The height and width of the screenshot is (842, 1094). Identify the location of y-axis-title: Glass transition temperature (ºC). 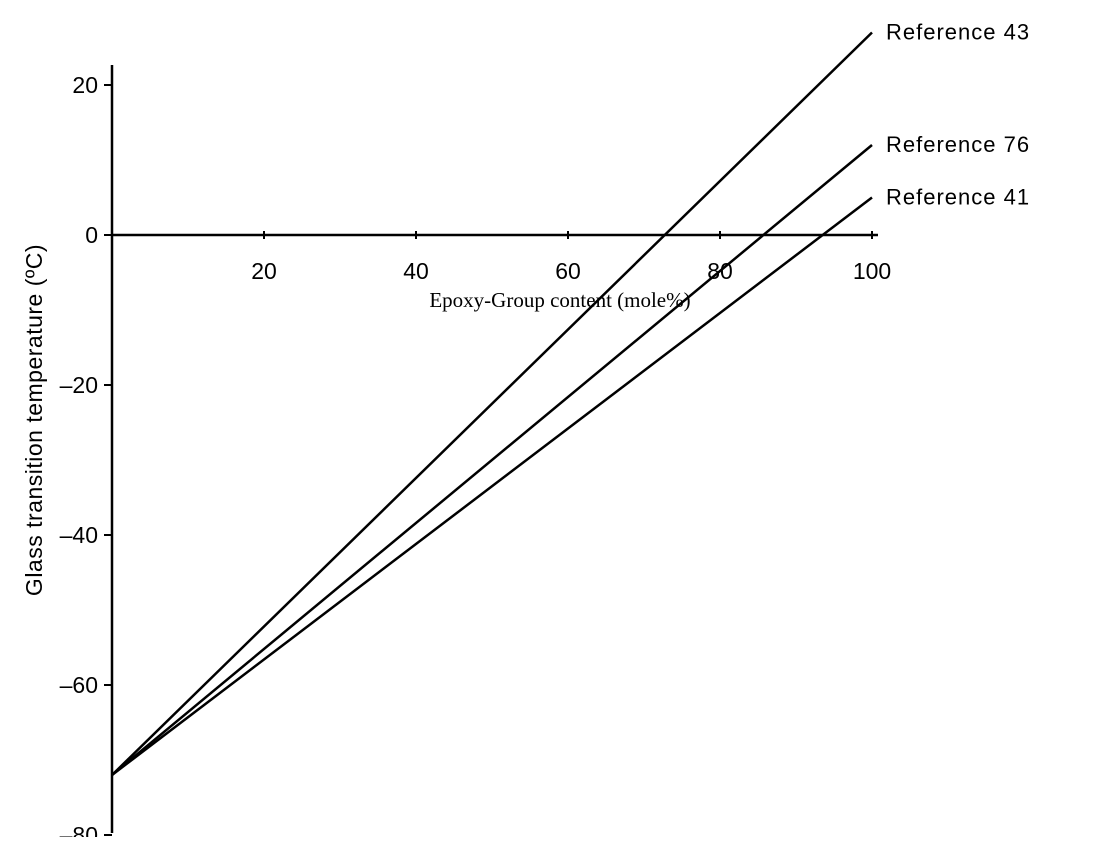
(34, 420).